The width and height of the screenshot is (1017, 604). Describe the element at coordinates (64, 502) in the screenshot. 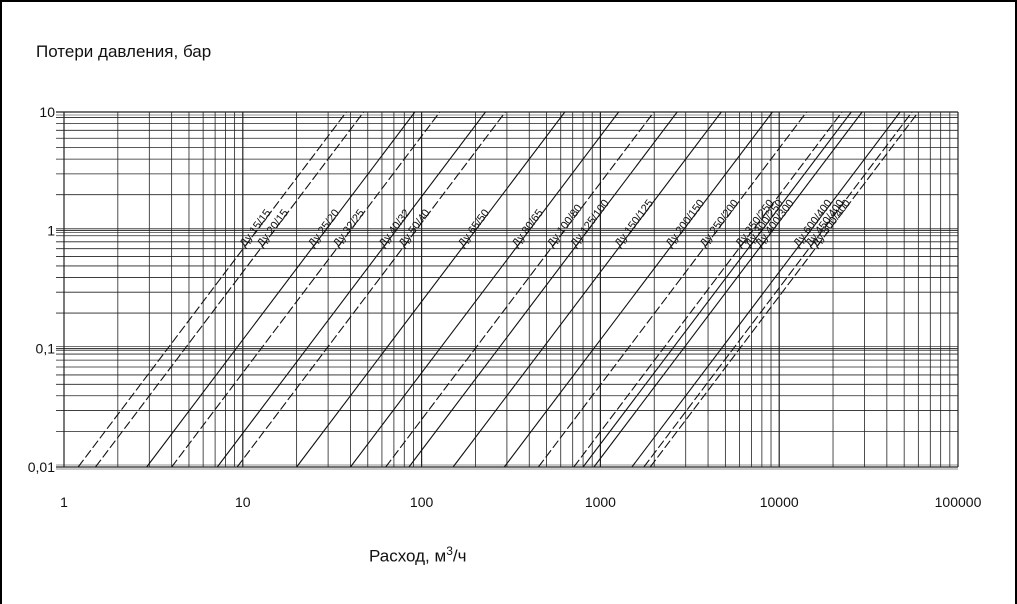

I see `x-tick-label: 1` at that location.